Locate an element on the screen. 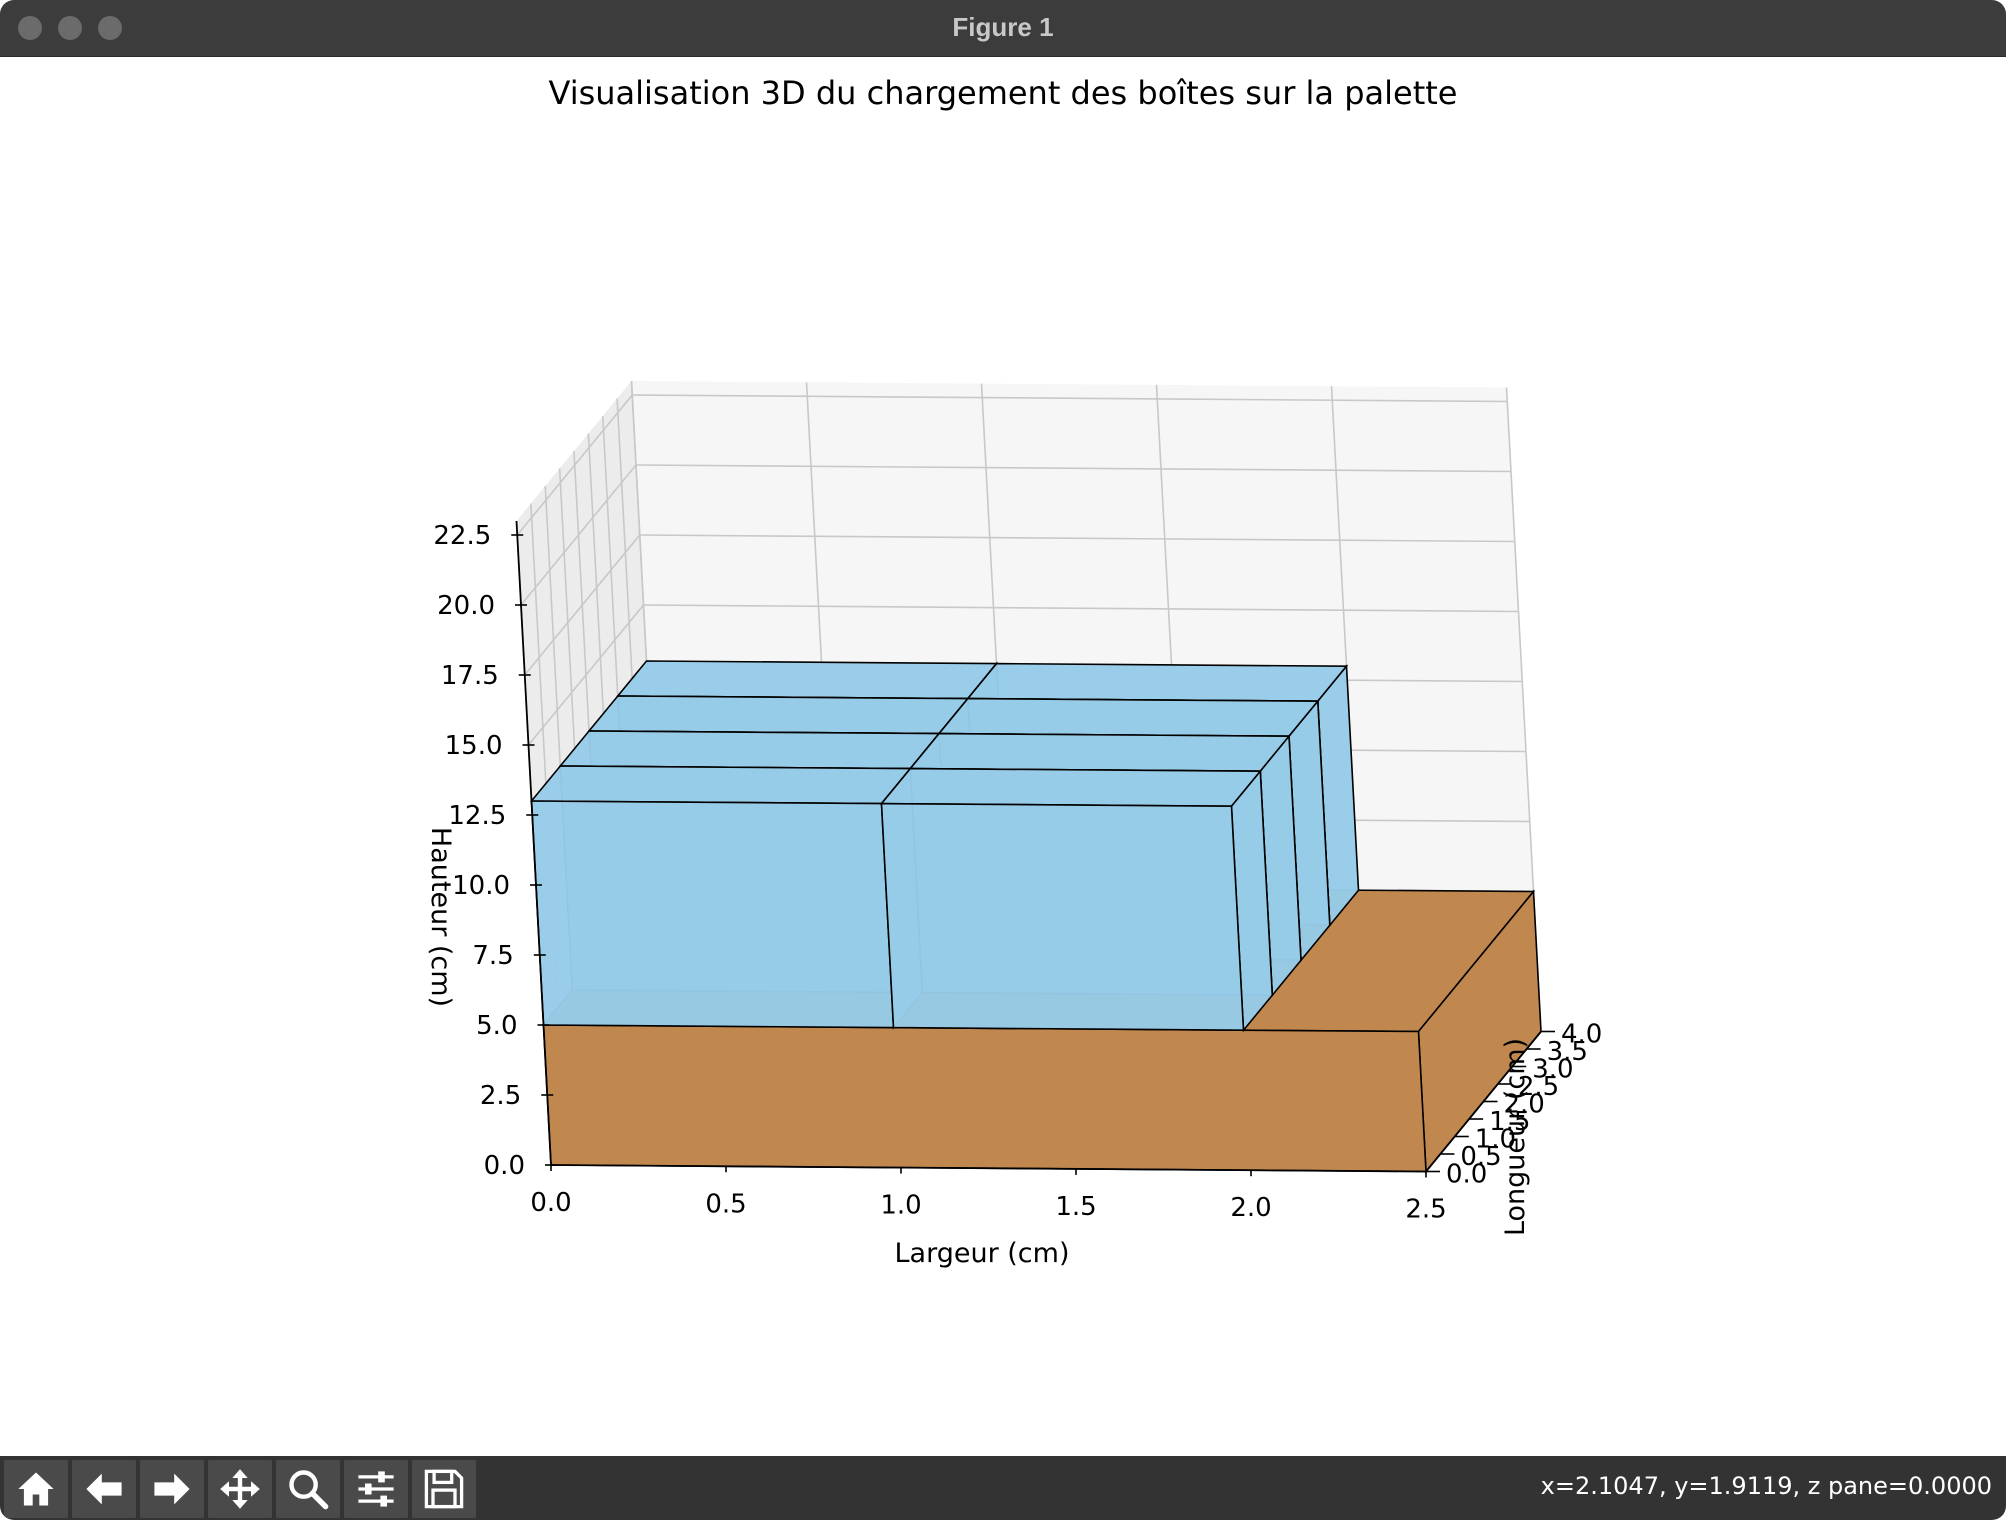 The image size is (2006, 1520). box-1-0-top is located at coordinates (749, 750).